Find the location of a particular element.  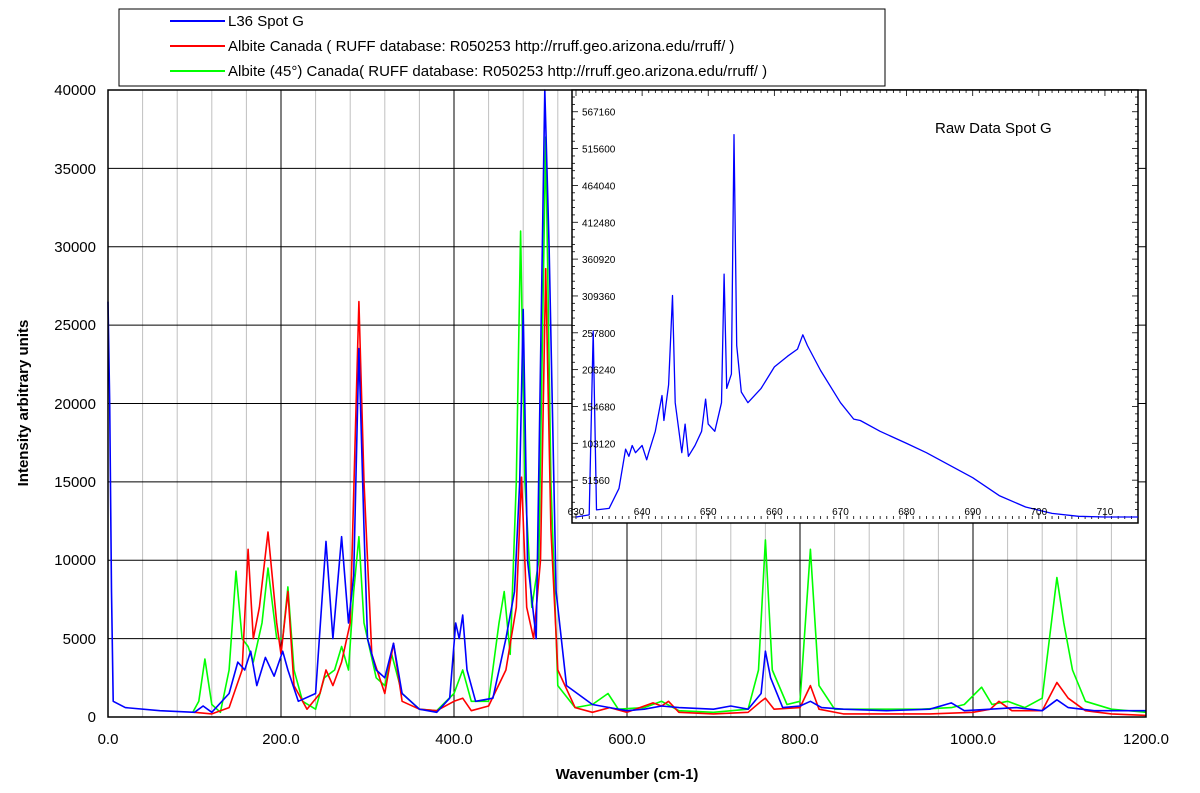

inset-x-tick-label: 670 is located at coordinates (840, 512).